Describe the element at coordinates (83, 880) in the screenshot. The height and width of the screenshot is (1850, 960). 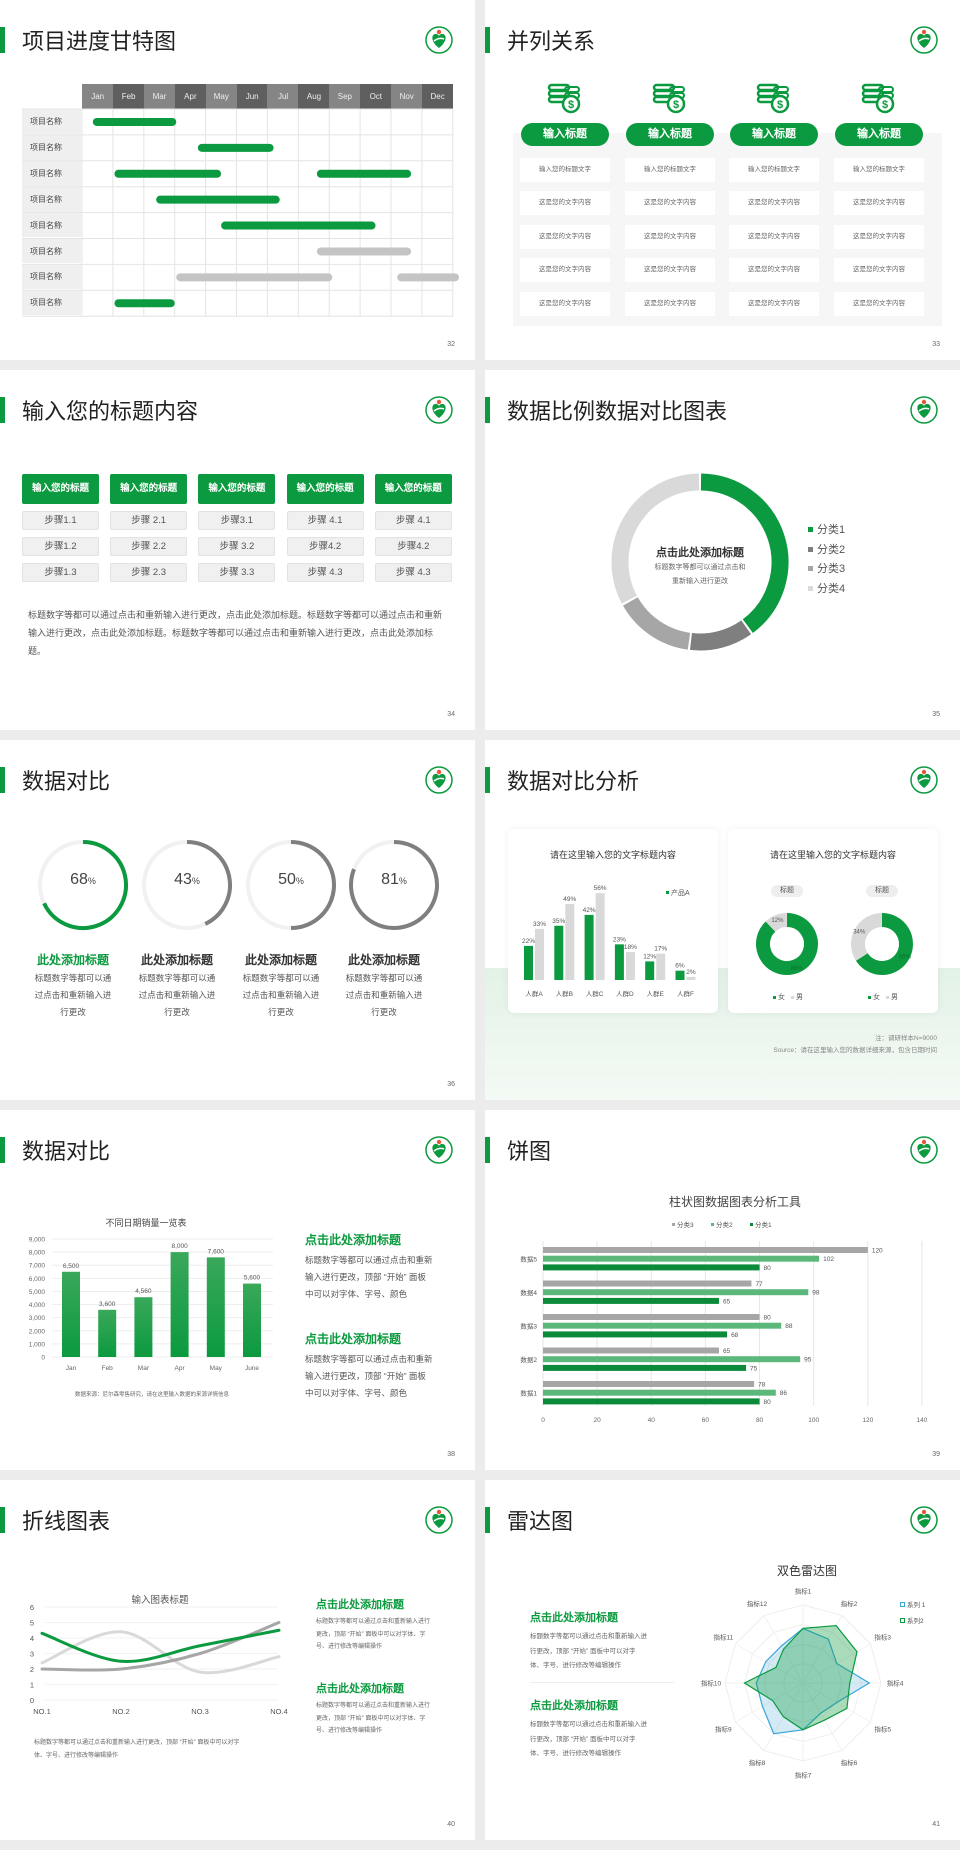
I see `ring-value: 68%` at that location.